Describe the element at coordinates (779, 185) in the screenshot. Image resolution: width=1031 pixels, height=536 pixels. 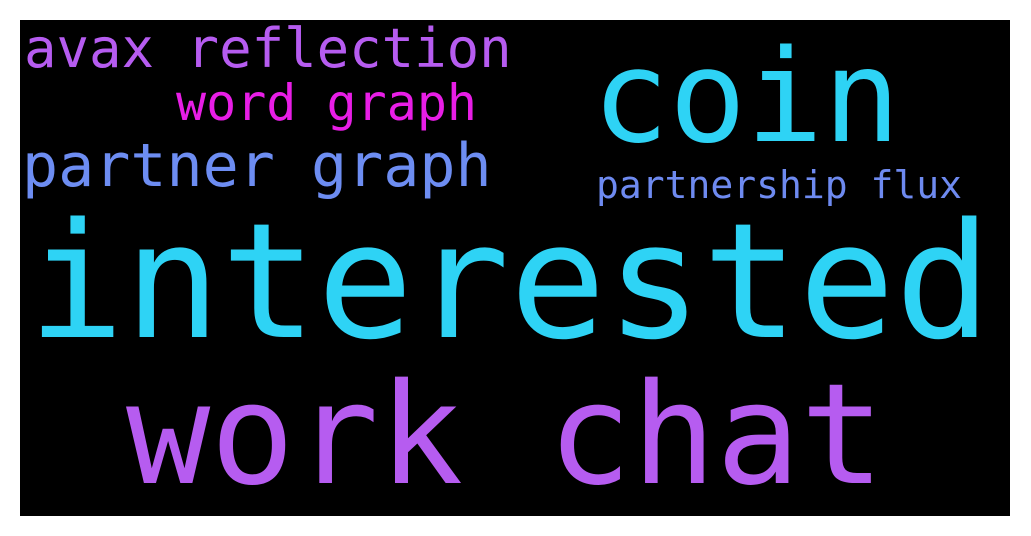
I see `word-partnership-flux: partnership flux` at that location.